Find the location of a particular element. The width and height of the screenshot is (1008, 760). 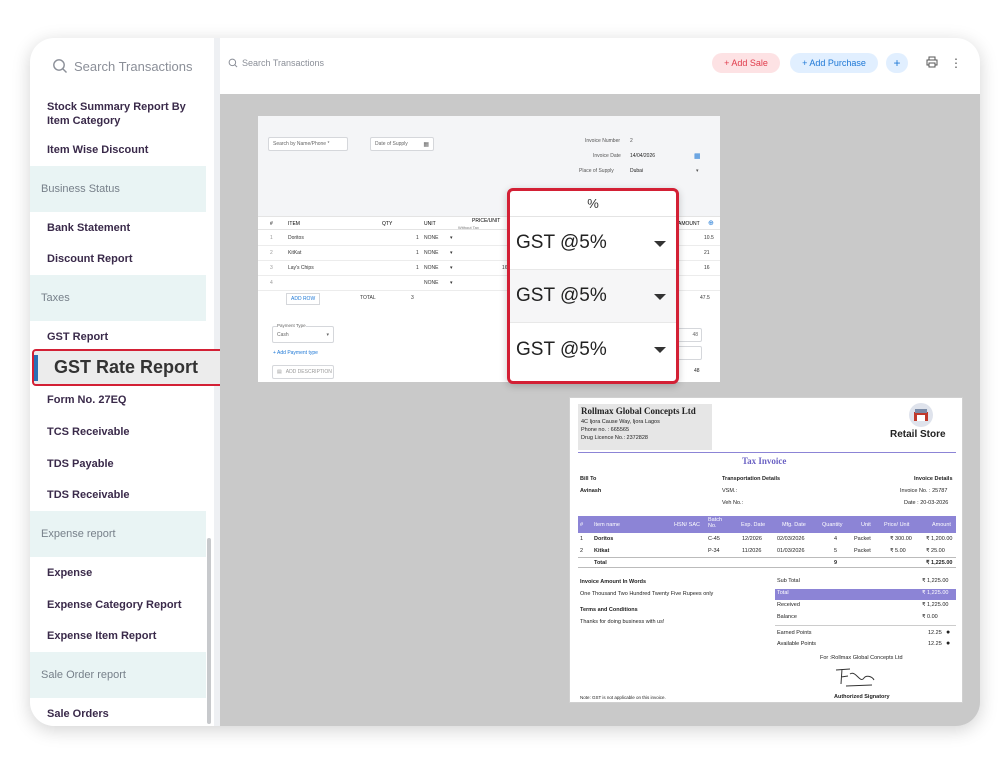

print-icon is located at coordinates (932, 62).